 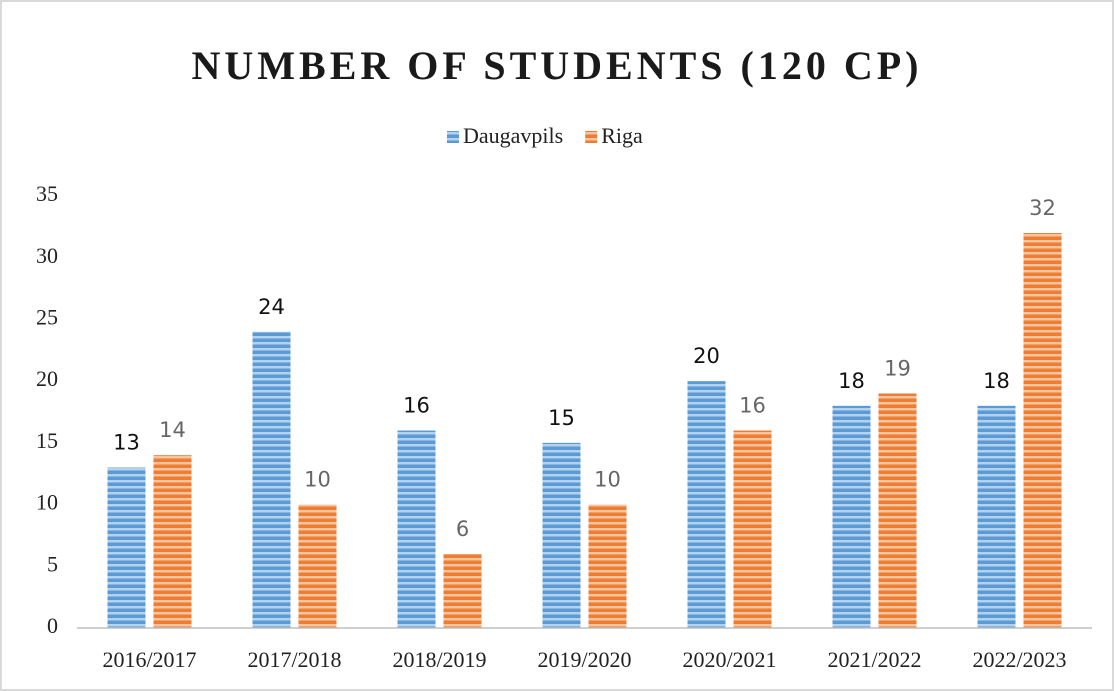 What do you see at coordinates (294, 659) in the screenshot?
I see `x-tick-label: 2017/2018` at bounding box center [294, 659].